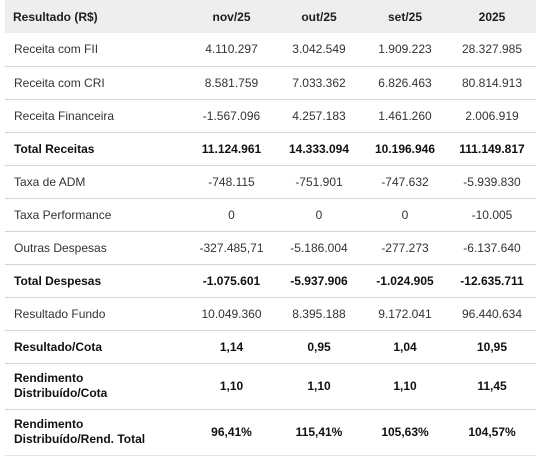 The height and width of the screenshot is (473, 542). Describe the element at coordinates (270, 346) in the screenshot. I see `row-resultado-cota: Resultado/Cota 1,14 0,95 1,04 10,95` at that location.